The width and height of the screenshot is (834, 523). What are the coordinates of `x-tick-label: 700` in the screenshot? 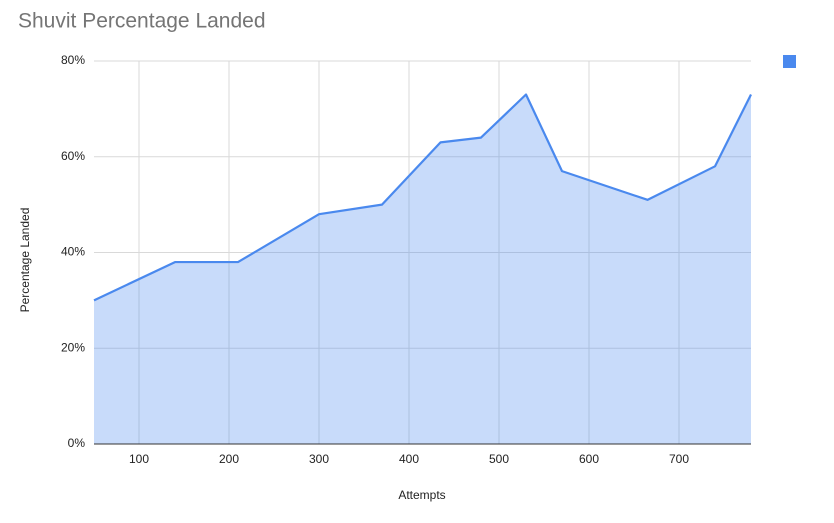 It's located at (679, 459).